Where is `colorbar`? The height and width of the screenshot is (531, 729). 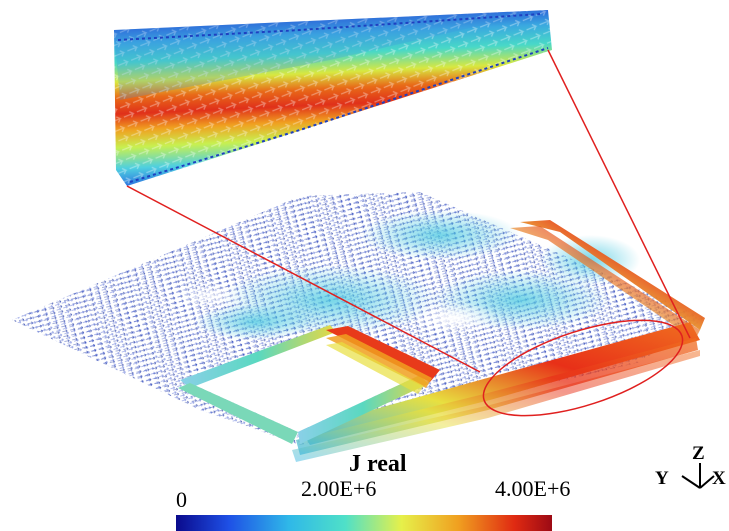 colorbar is located at coordinates (364, 523).